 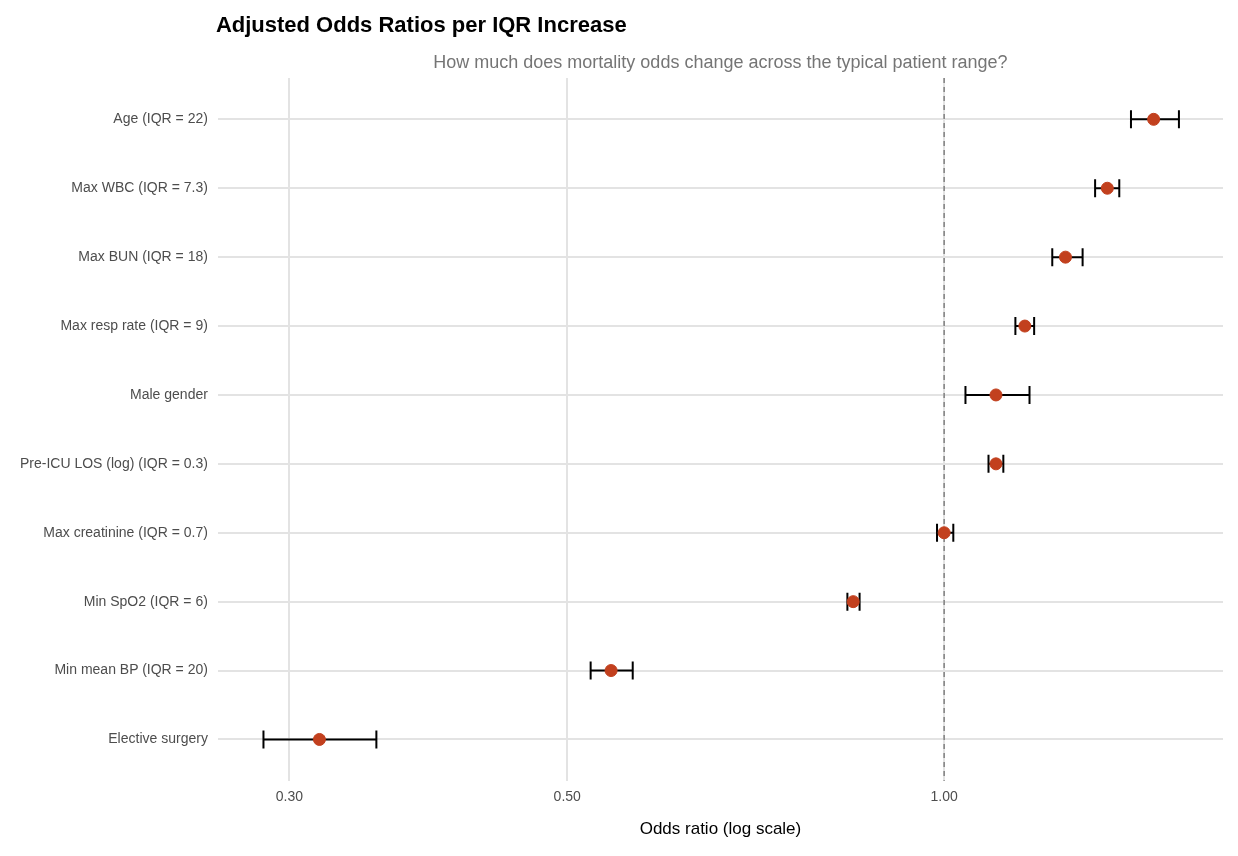 What do you see at coordinates (421, 25) in the screenshot?
I see `chart-title: Adjusted Odds Ratios per IQR Increase` at bounding box center [421, 25].